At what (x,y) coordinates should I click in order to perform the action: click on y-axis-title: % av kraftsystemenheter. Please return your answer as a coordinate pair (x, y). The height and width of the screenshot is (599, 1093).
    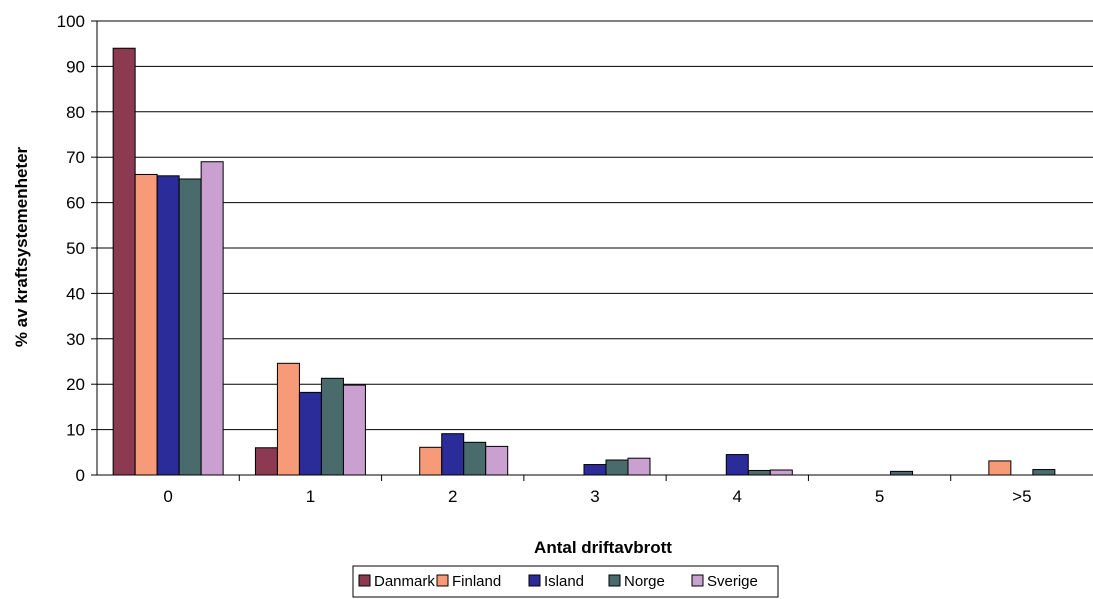
    Looking at the image, I should click on (21, 246).